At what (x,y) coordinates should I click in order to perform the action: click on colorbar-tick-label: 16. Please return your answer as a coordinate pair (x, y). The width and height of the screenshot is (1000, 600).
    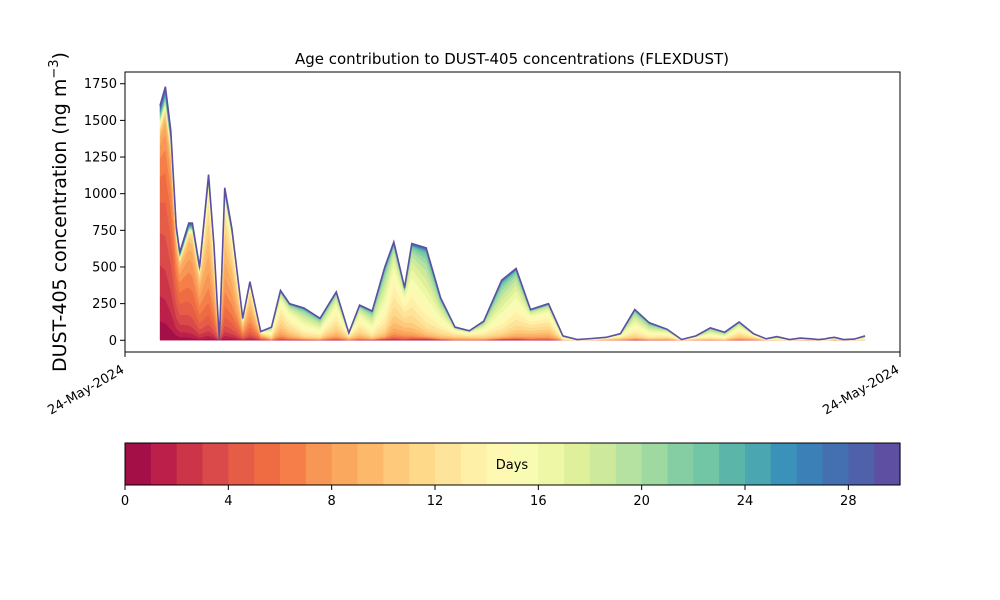
    Looking at the image, I should click on (538, 501).